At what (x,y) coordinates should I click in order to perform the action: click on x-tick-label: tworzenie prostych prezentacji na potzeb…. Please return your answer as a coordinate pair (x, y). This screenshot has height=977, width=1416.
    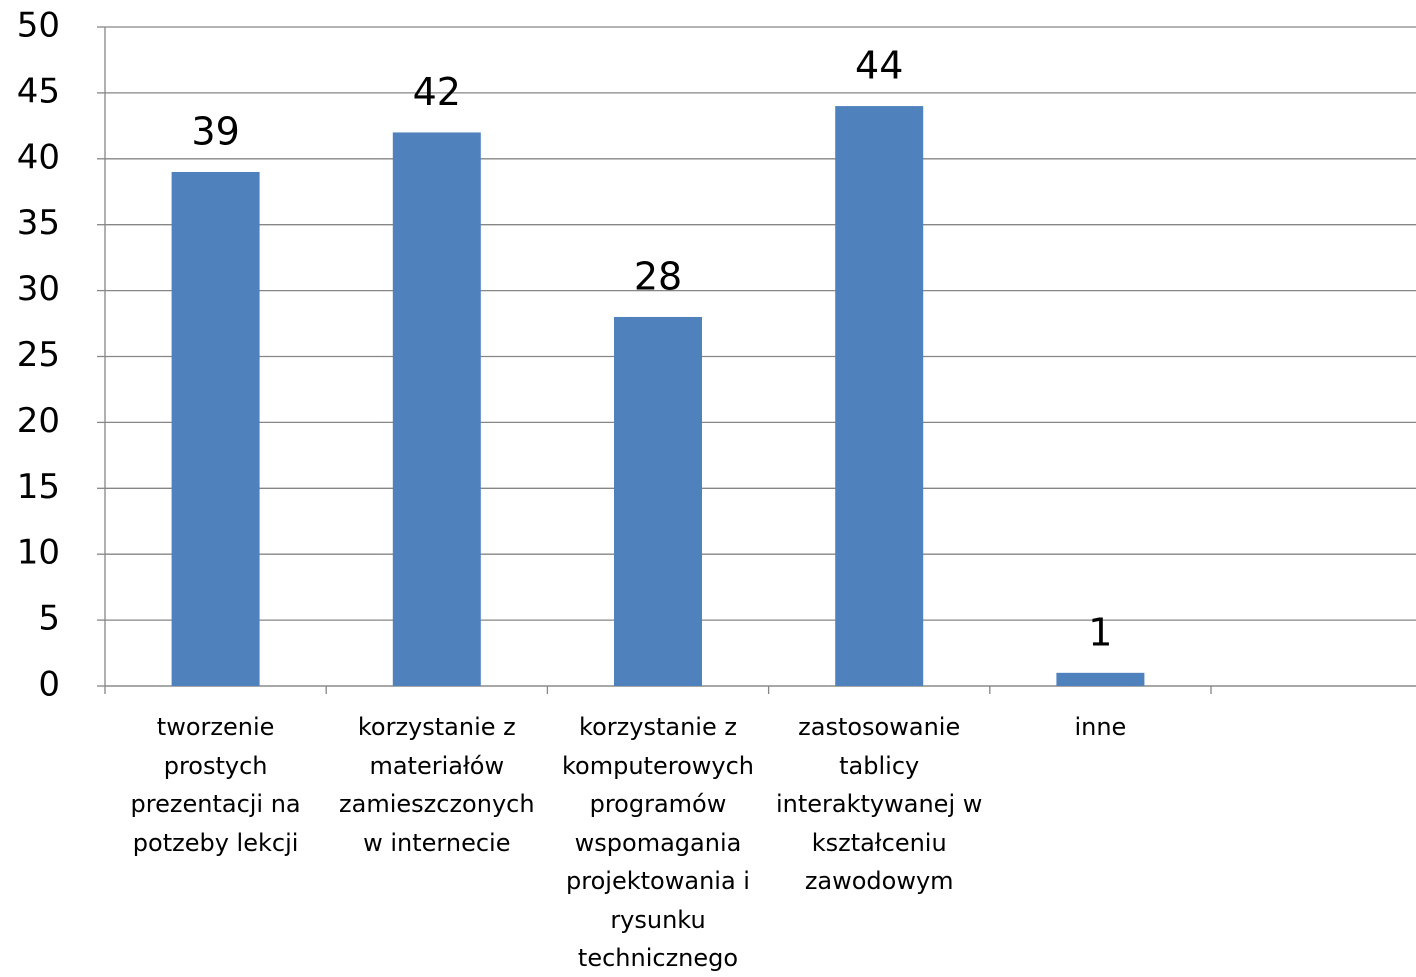
    Looking at the image, I should click on (215, 785).